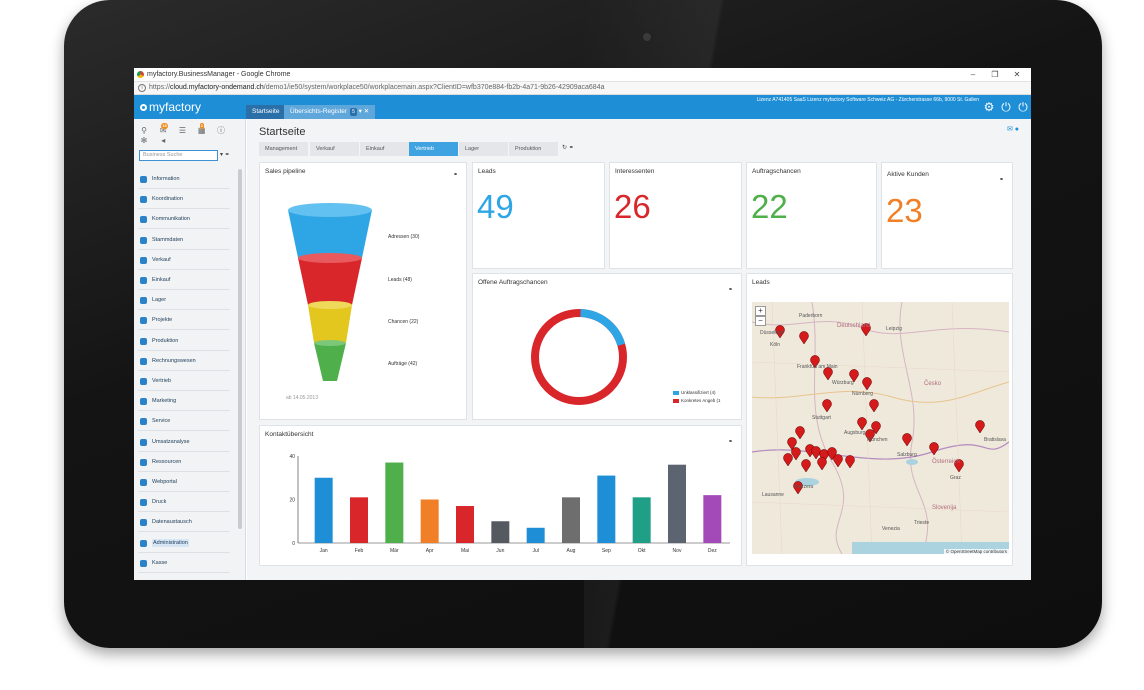  Describe the element at coordinates (266, 112) in the screenshot. I see `tab-startseite: Startseite` at that location.